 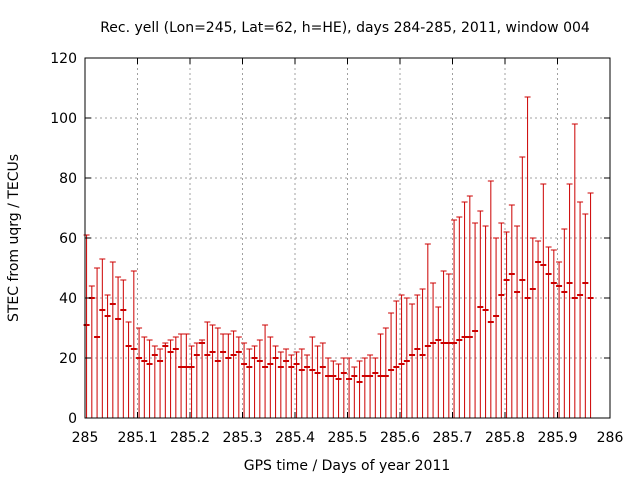 What do you see at coordinates (68, 179) in the screenshot?
I see `y-tick-label: 80` at bounding box center [68, 179].